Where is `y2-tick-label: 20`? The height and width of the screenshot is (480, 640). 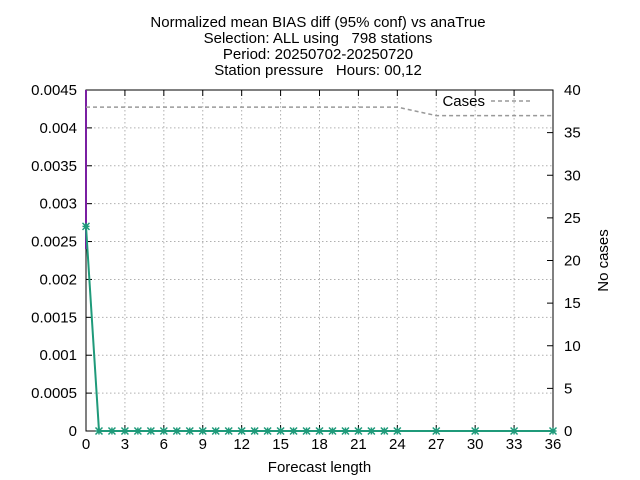
y2-tick-label: 20 is located at coordinates (572, 261).